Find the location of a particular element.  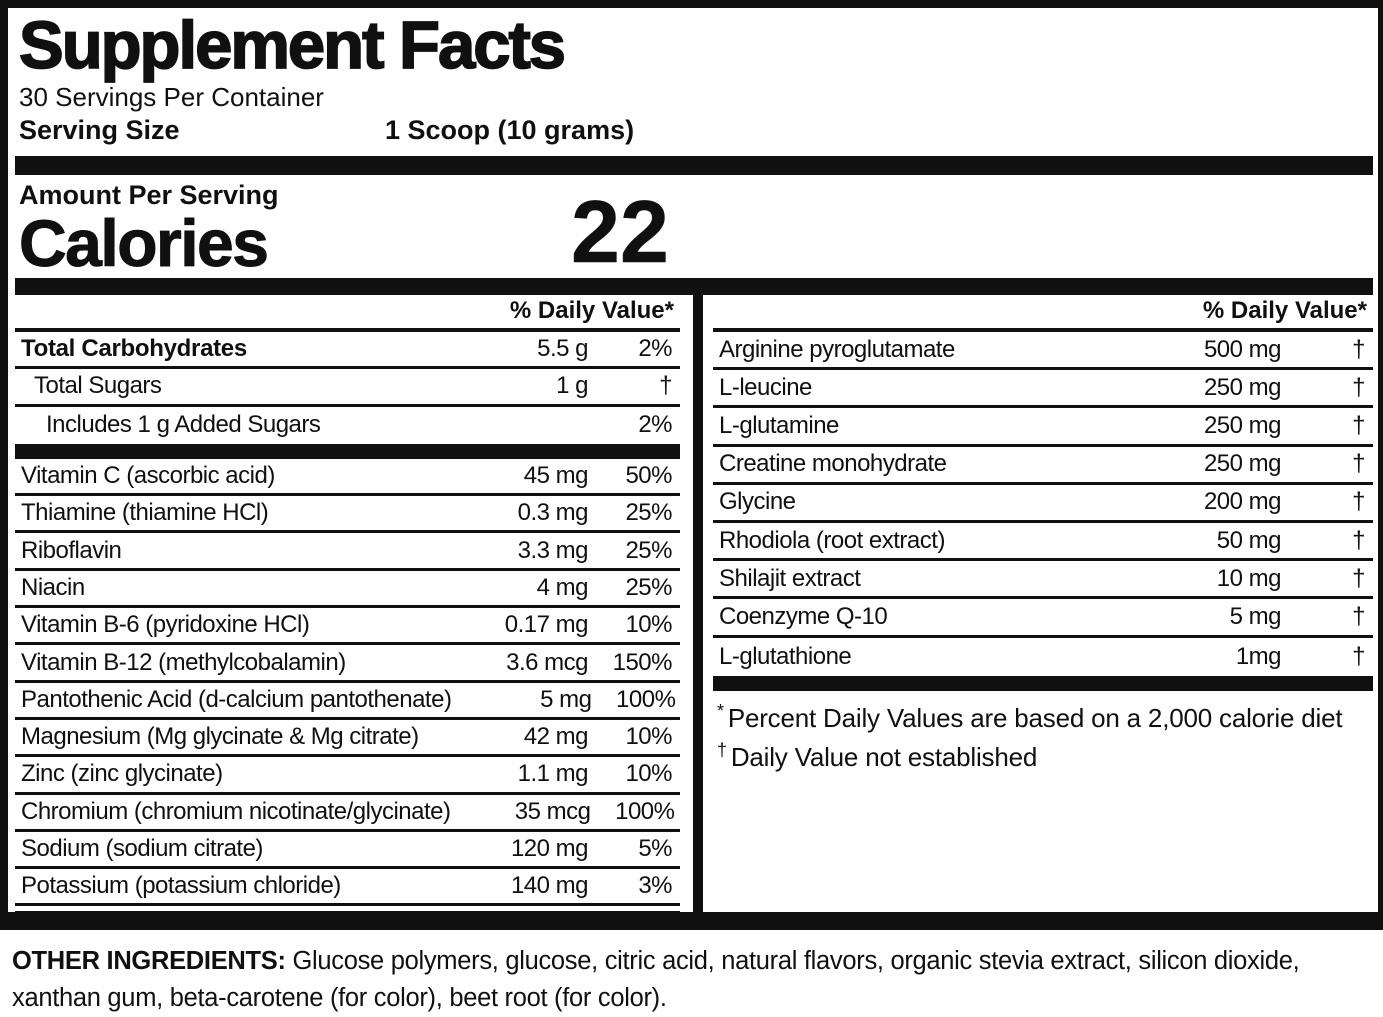

nutrient-name: Arginine pyroglutamate is located at coordinates (837, 349).